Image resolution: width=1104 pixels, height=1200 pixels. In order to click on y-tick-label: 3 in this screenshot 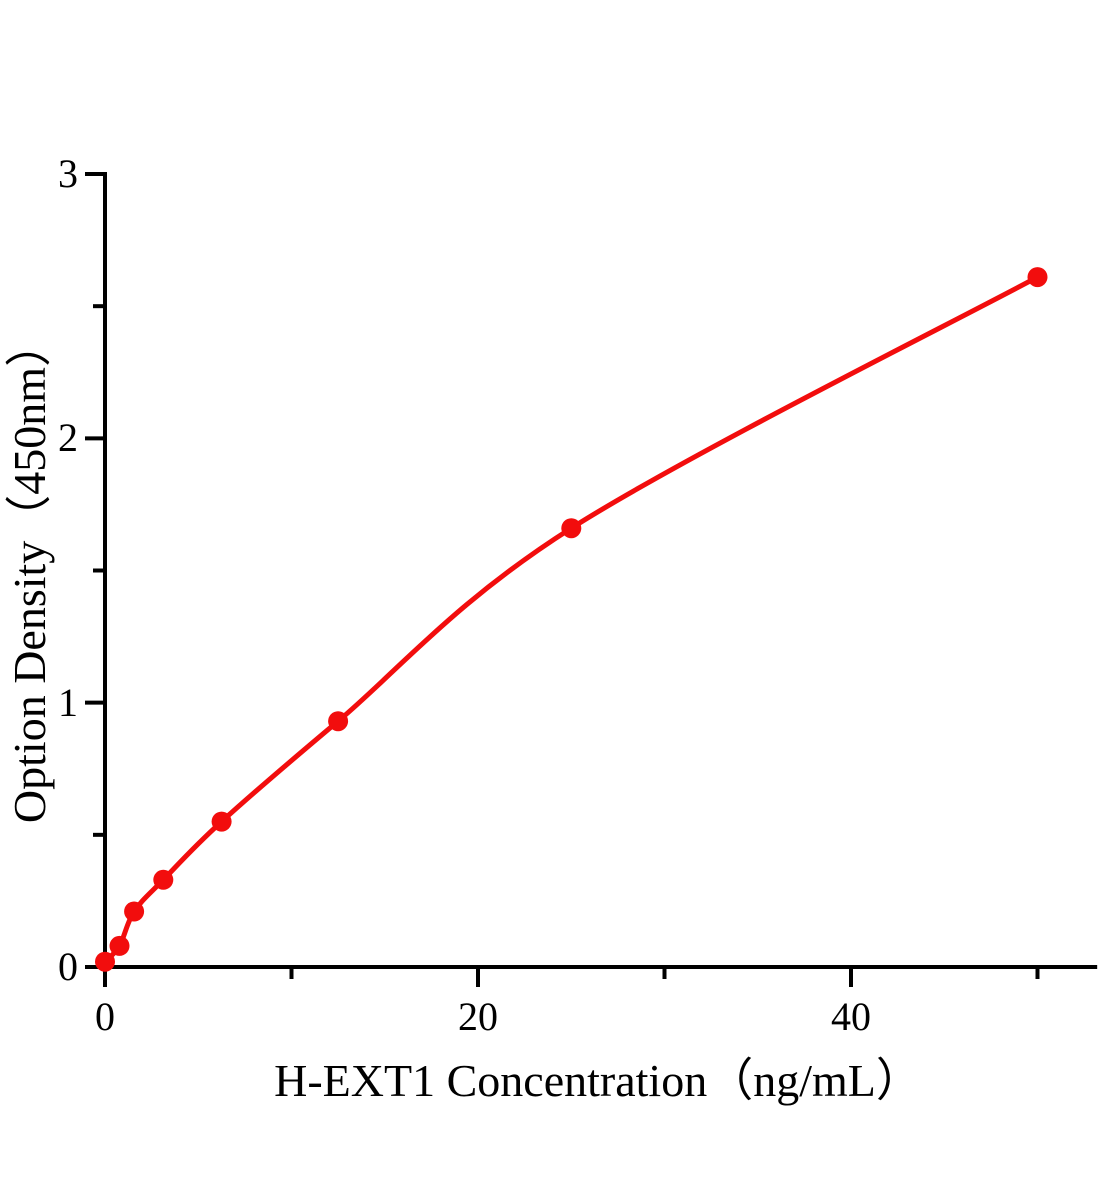, I will do `click(68, 173)`.